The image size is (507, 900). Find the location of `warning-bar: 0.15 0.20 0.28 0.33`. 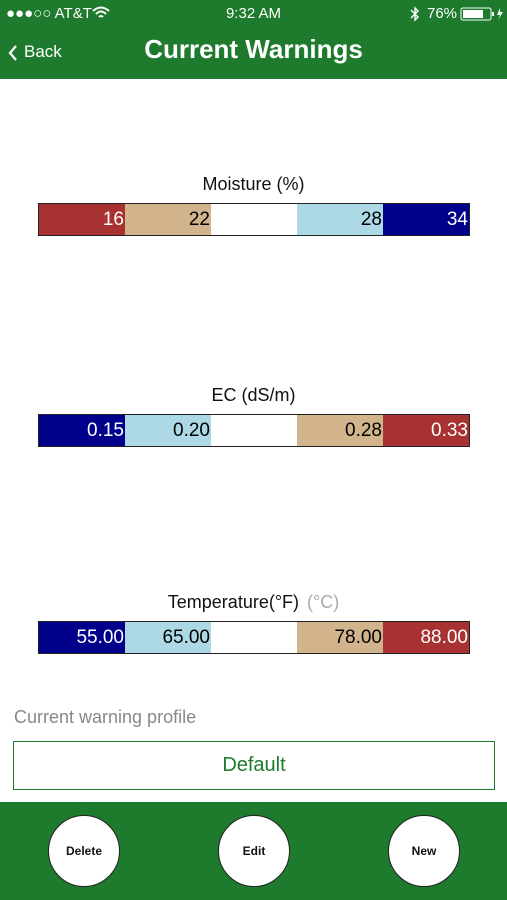

warning-bar: 0.15 0.20 0.28 0.33 is located at coordinates (254, 430).